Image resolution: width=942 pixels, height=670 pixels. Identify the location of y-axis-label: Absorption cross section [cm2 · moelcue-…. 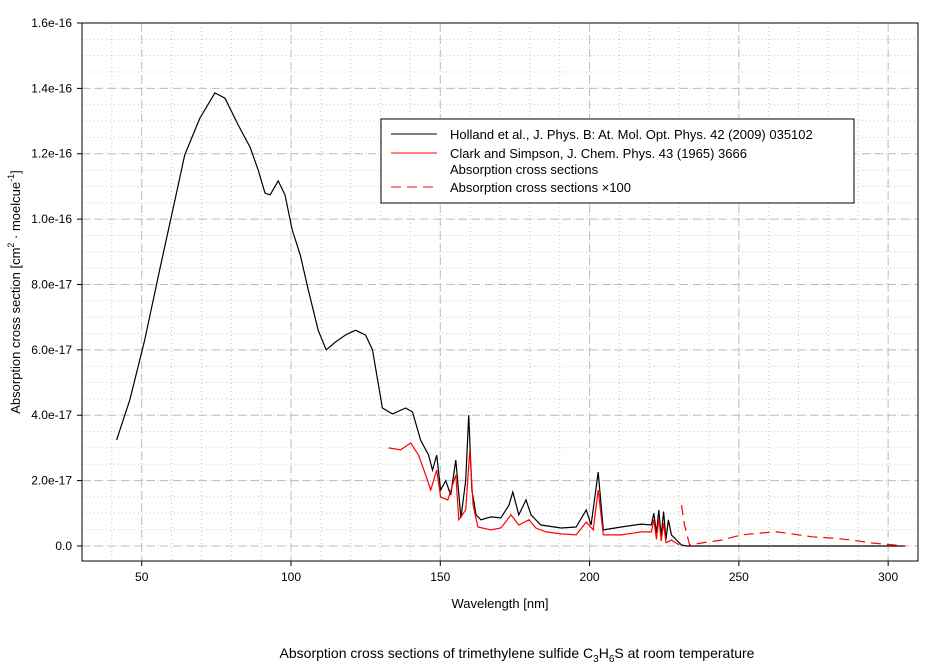
(14, 292).